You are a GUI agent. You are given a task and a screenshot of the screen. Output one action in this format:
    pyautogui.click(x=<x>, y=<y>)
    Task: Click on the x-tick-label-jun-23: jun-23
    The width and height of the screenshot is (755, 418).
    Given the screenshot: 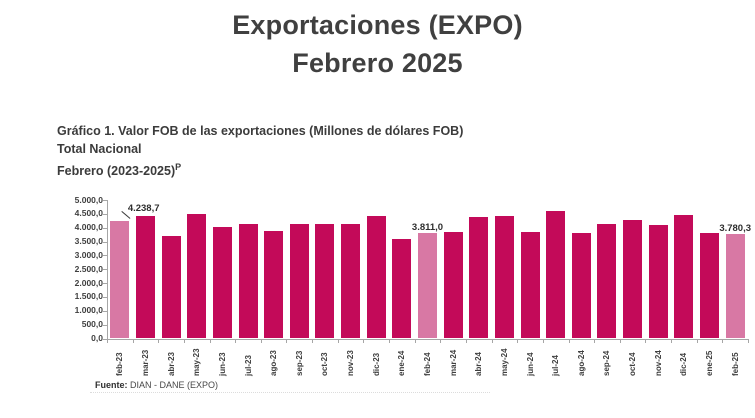 What is the action you would take?
    pyautogui.click(x=222, y=363)
    